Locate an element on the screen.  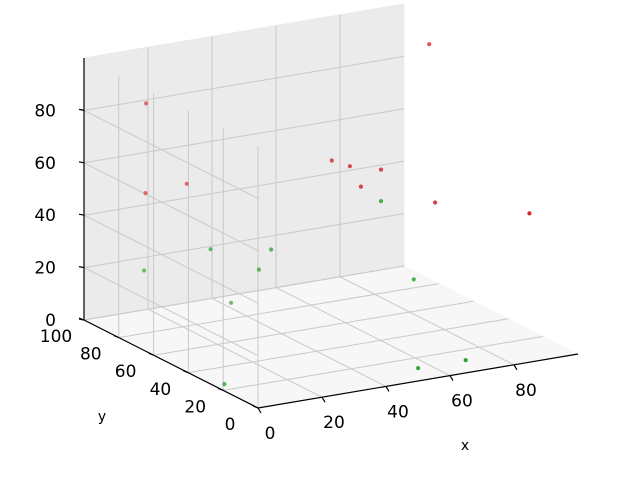
x-tick-label: 60 is located at coordinates (462, 402).